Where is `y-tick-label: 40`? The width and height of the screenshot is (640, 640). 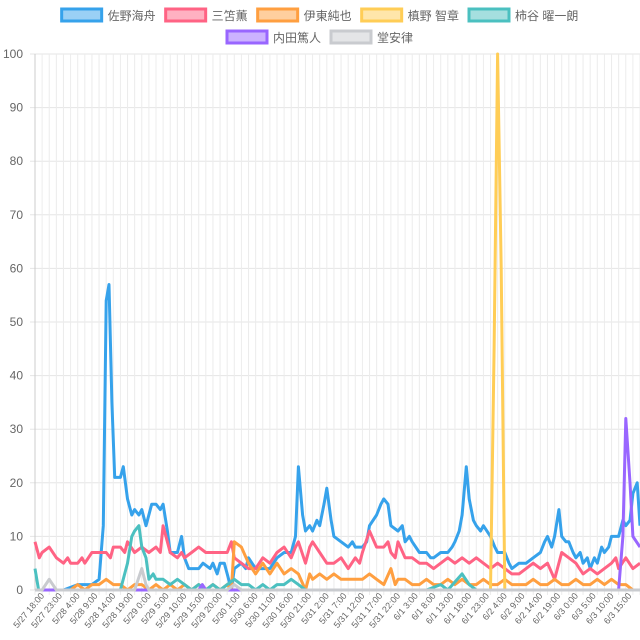 y-tick-label: 40 is located at coordinates (17, 376).